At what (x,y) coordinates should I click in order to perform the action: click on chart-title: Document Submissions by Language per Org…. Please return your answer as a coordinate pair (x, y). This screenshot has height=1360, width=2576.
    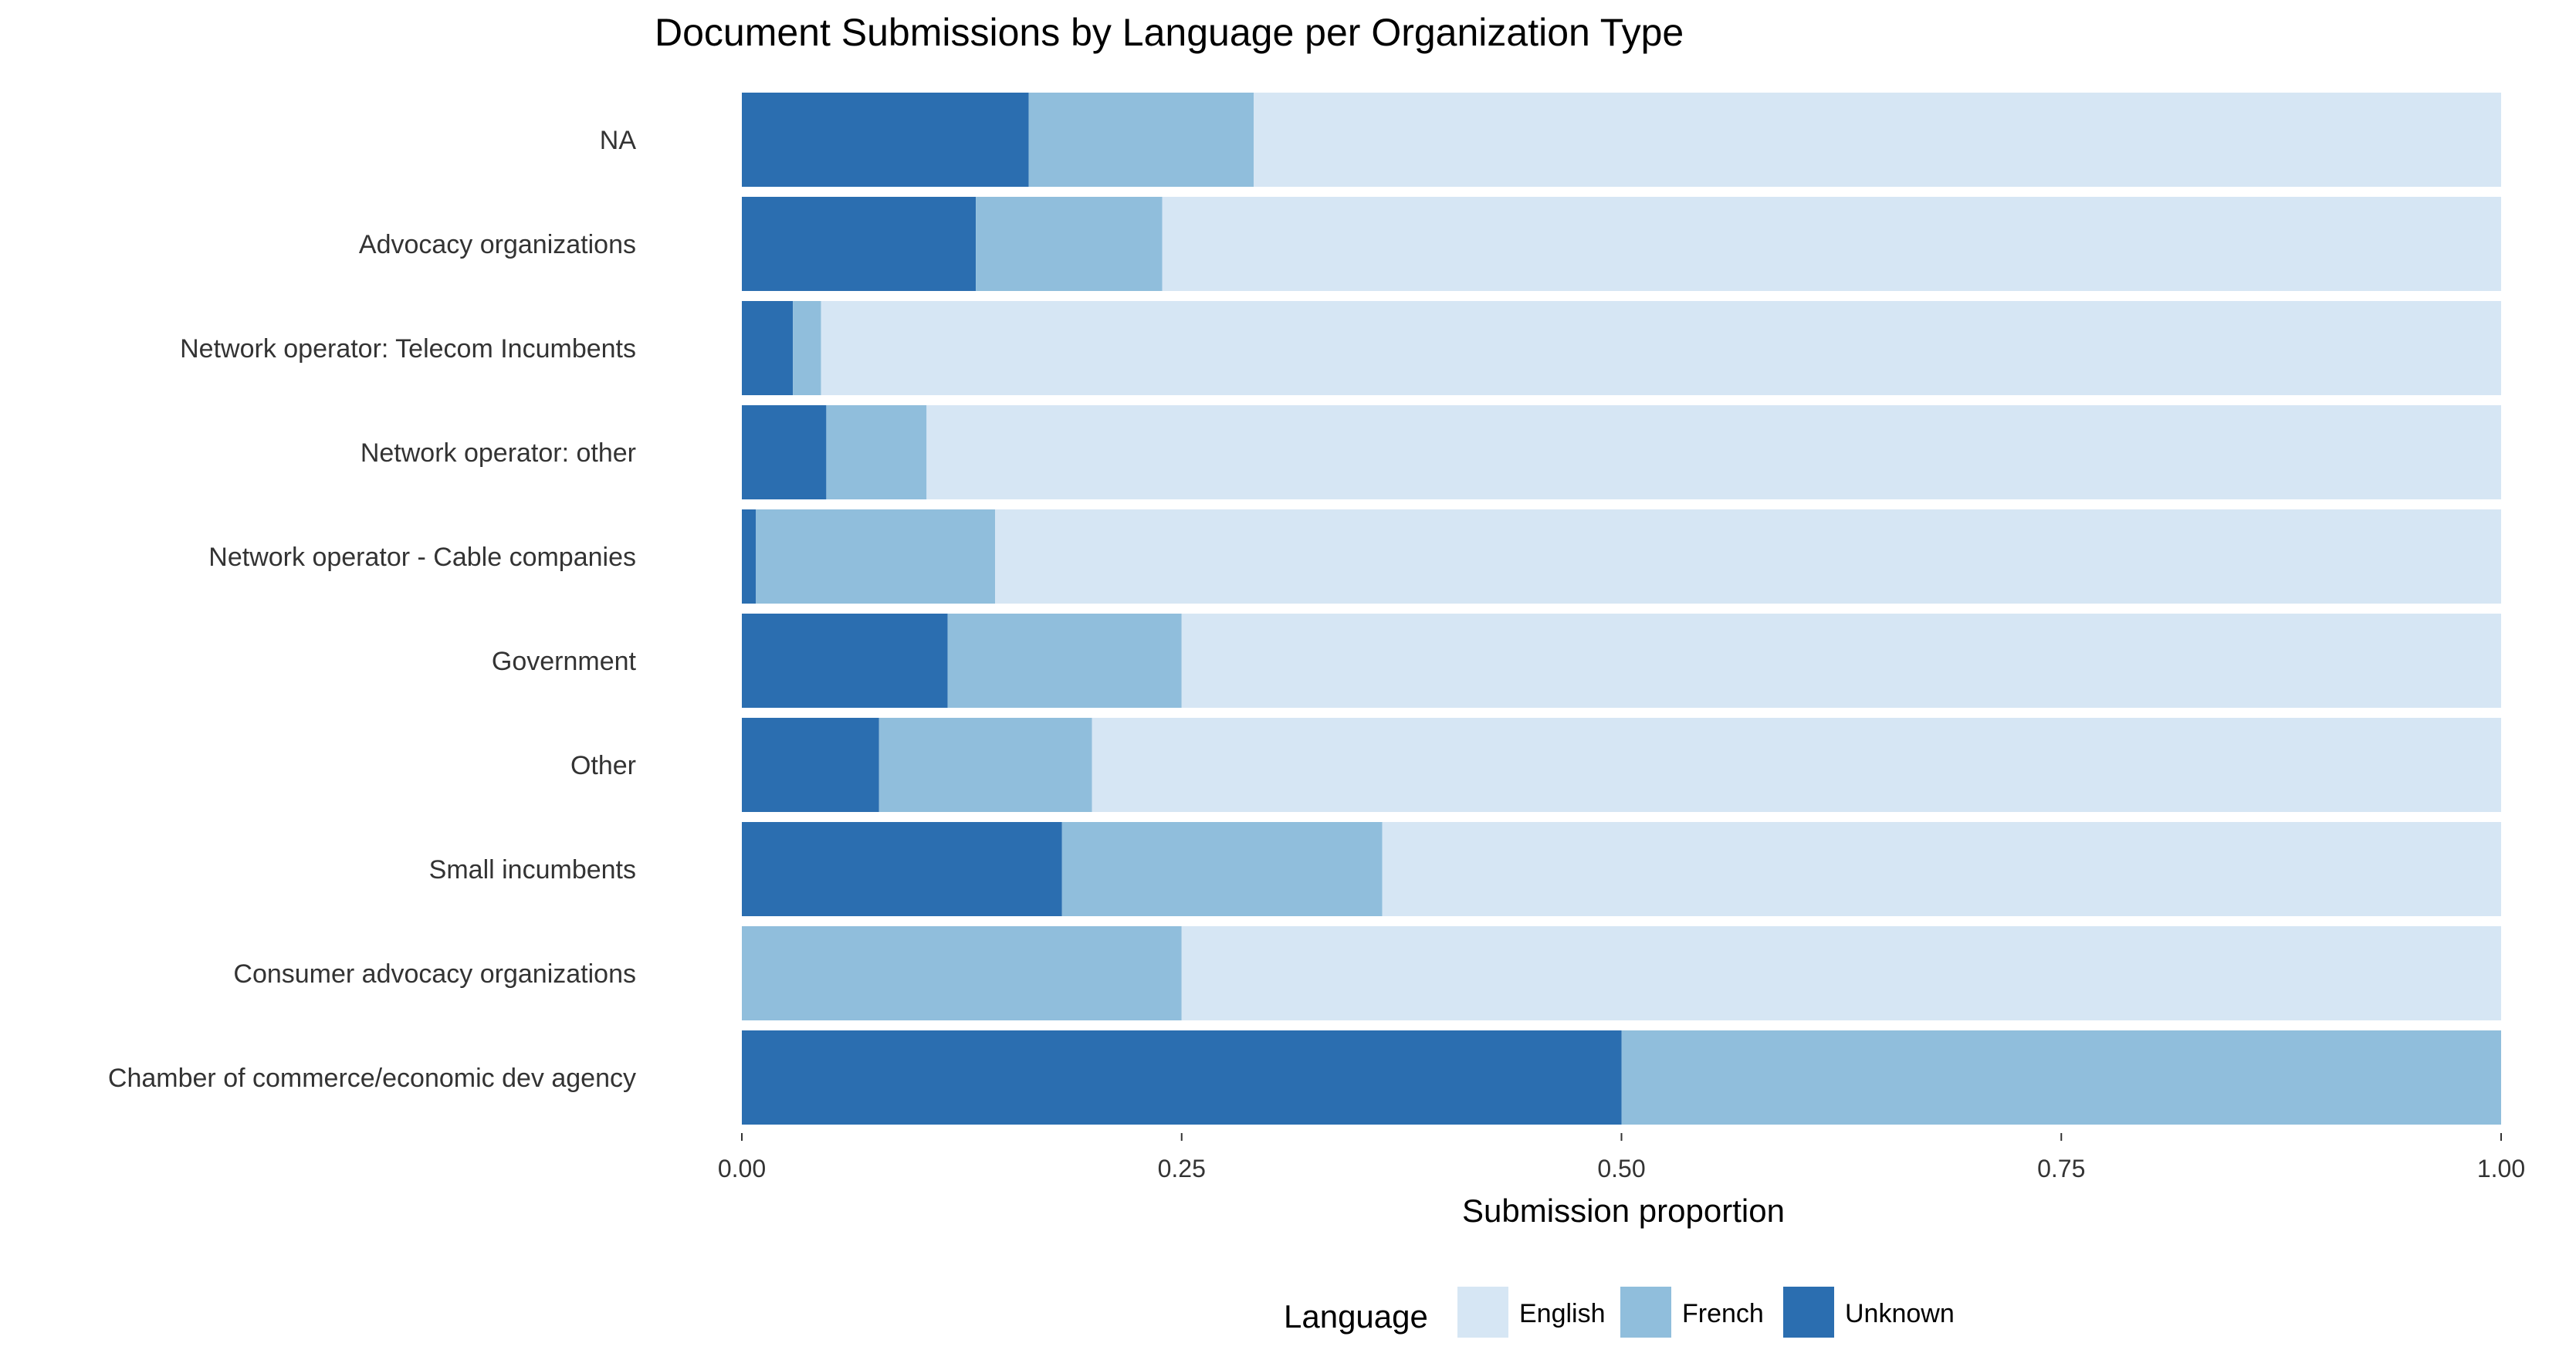
    Looking at the image, I should click on (1170, 32).